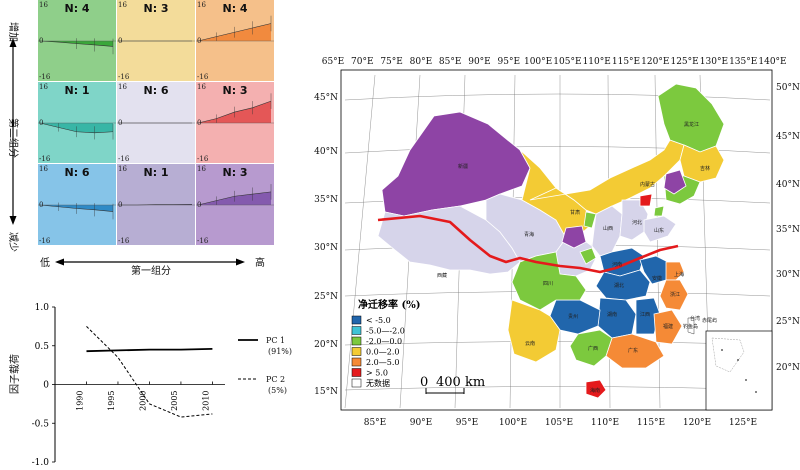 This screenshot has height=470, width=800. I want to click on province-label: 上海, so click(679, 274).